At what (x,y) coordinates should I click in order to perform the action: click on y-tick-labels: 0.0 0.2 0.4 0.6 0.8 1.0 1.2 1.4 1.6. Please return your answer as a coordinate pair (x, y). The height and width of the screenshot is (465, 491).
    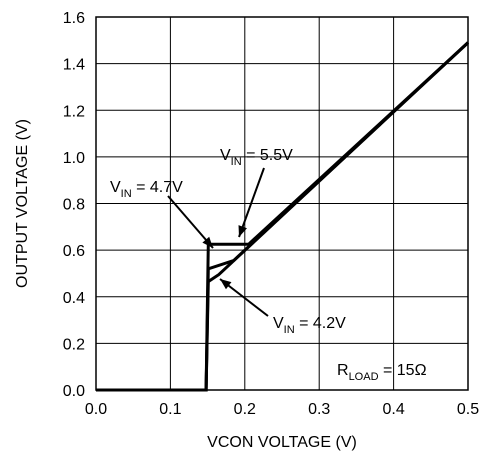
    Looking at the image, I should click on (74, 205).